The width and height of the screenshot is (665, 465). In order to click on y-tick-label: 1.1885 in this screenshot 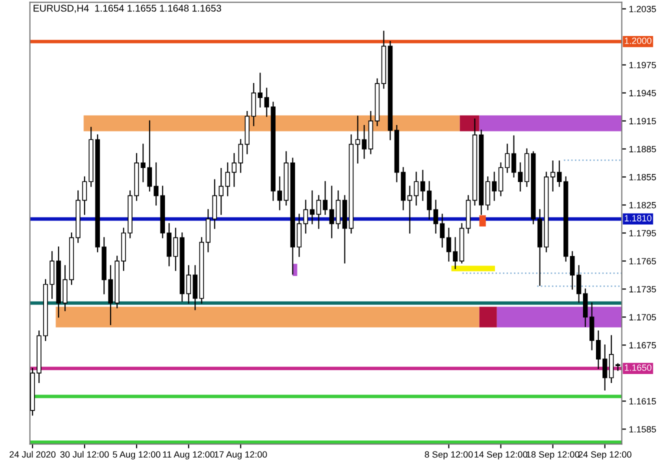, I will do `click(642, 149)`.